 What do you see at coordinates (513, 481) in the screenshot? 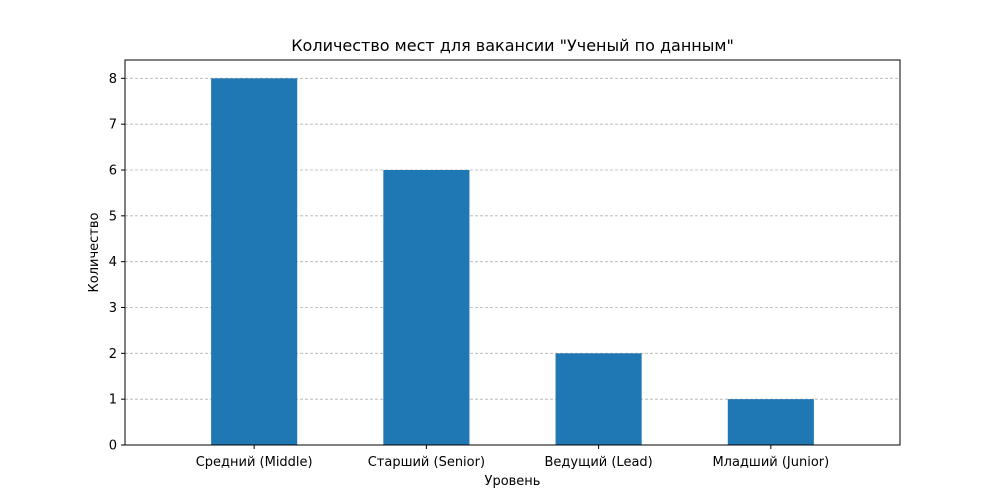
I see `x-axis-label: Уровень` at bounding box center [513, 481].